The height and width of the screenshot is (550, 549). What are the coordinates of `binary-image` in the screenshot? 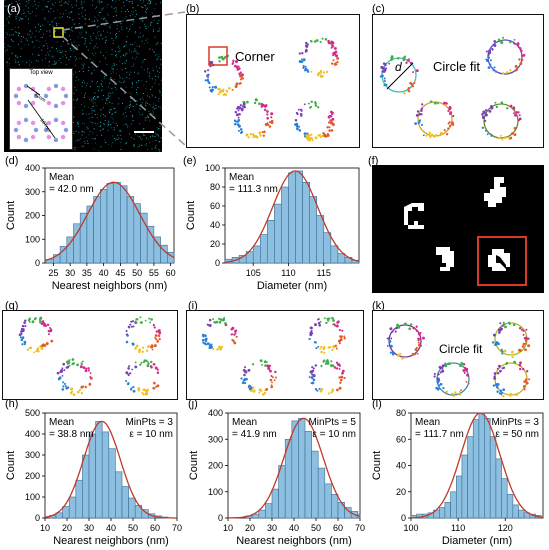 It's located at (465, 231).